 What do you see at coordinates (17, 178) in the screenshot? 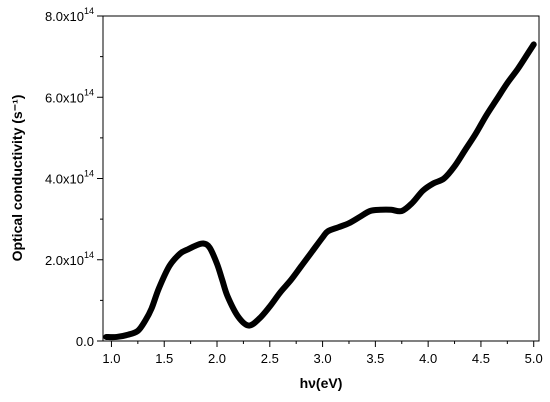
I see `y-axis-title: Optical conductivity (s⁻¹)` at bounding box center [17, 178].